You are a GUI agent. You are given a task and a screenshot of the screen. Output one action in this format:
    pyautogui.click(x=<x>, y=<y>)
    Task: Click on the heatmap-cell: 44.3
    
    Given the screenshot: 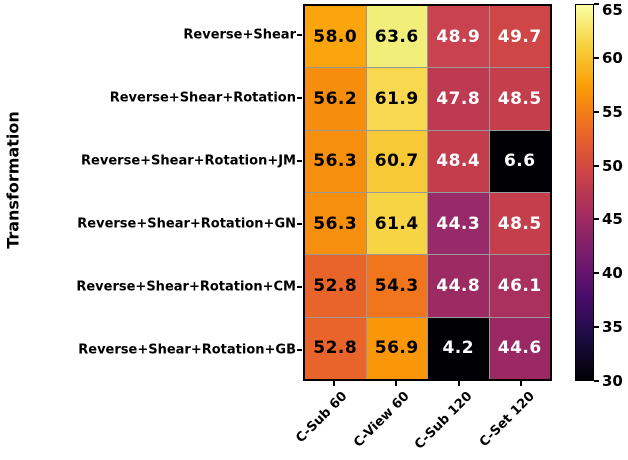 What is the action you would take?
    pyautogui.click(x=458, y=223)
    